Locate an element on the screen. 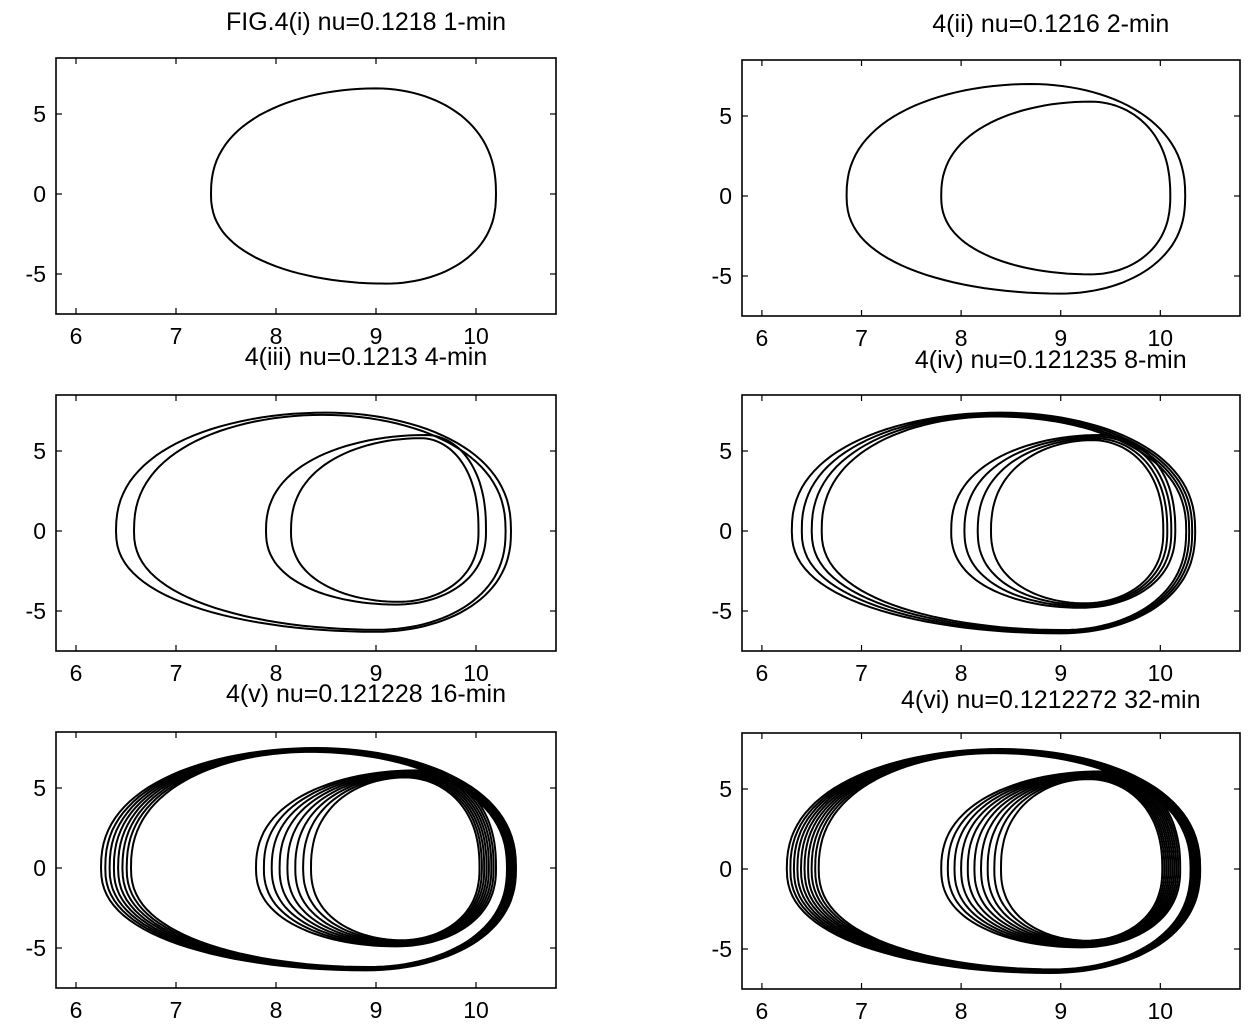  subplot-3: 4(iii) nu=0.1213 4-min 6 7 8 9 10 5 0 -5 is located at coordinates (291, 514).